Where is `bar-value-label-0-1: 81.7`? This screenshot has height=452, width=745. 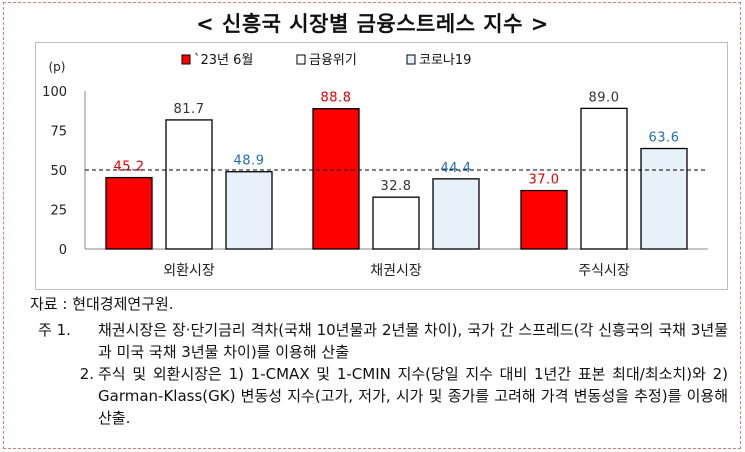 bar-value-label-0-1: 81.7 is located at coordinates (189, 109).